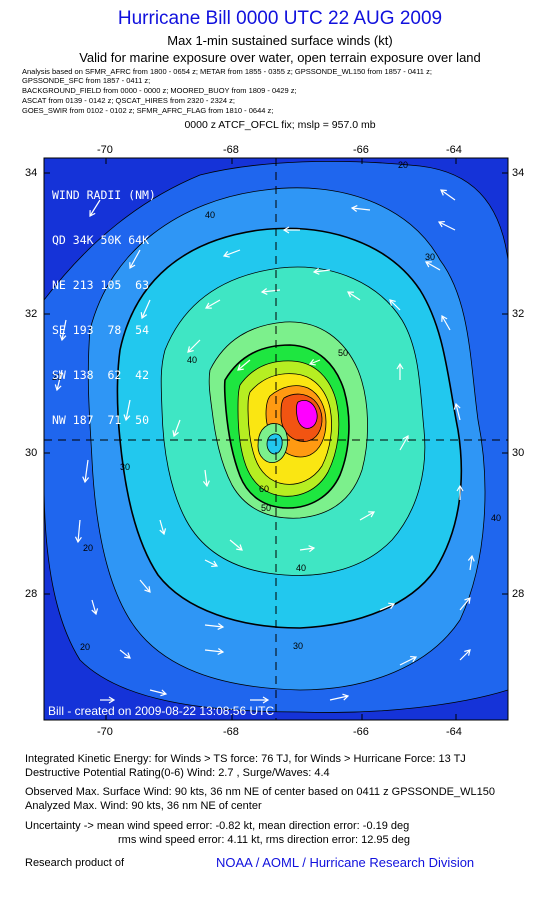 Image resolution: width=560 pixels, height=915 pixels. Describe the element at coordinates (59, 285) in the screenshot. I see `radii-cell: NE` at that location.